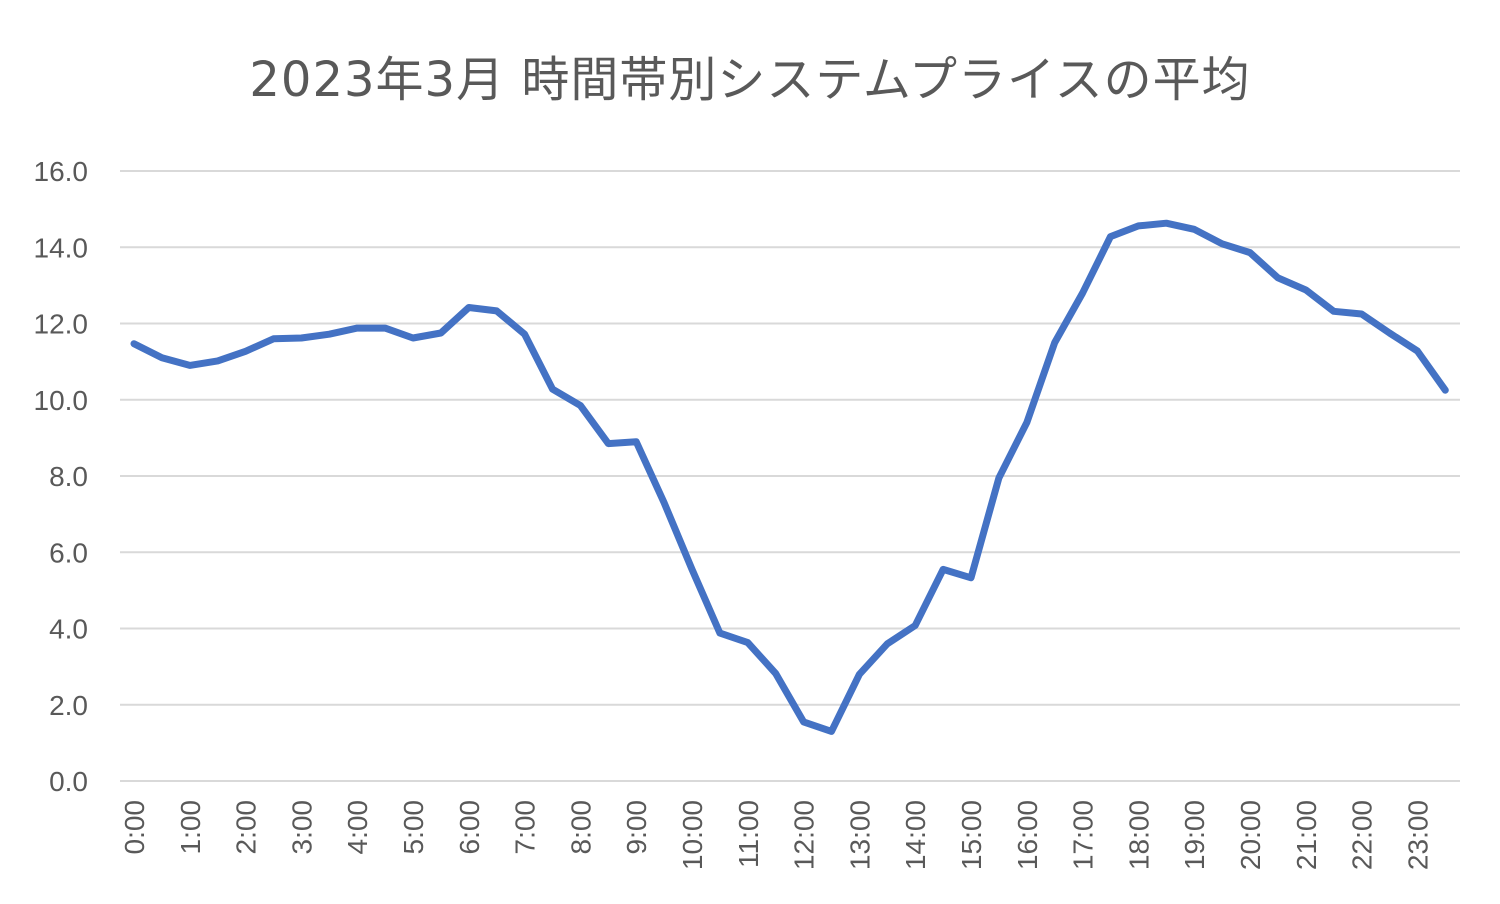 Image resolution: width=1500 pixels, height=904 pixels. What do you see at coordinates (525, 827) in the screenshot?
I see `x-tick-label: 7:00` at bounding box center [525, 827].